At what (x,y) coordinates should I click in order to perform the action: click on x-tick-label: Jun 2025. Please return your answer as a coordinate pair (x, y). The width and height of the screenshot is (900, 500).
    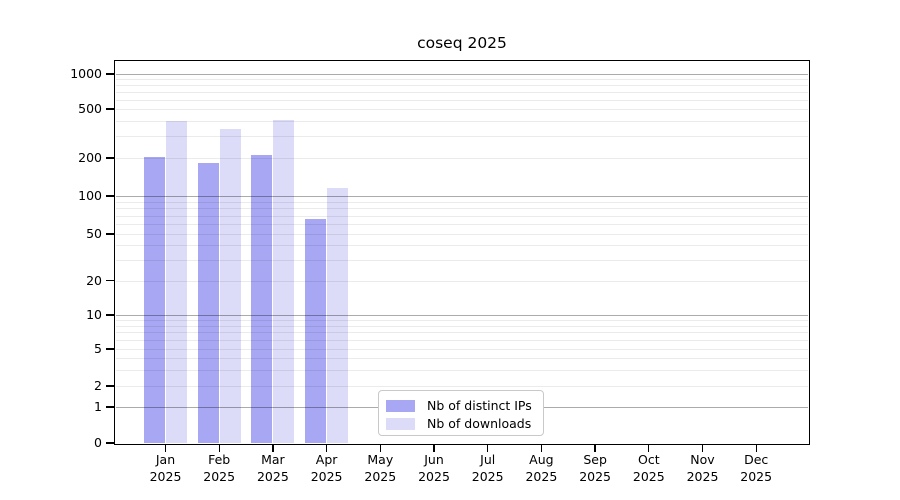
    Looking at the image, I should click on (434, 468).